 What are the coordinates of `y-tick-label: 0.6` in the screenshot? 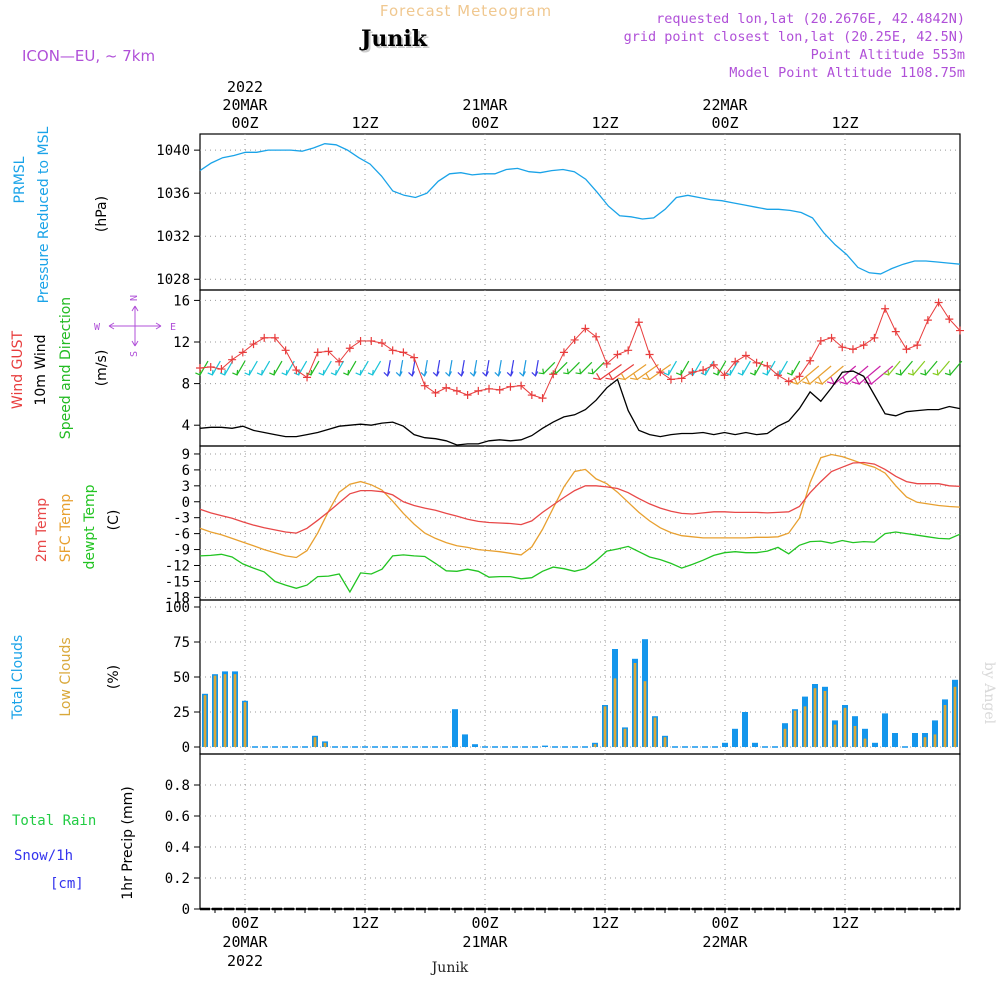 It's located at (177, 817).